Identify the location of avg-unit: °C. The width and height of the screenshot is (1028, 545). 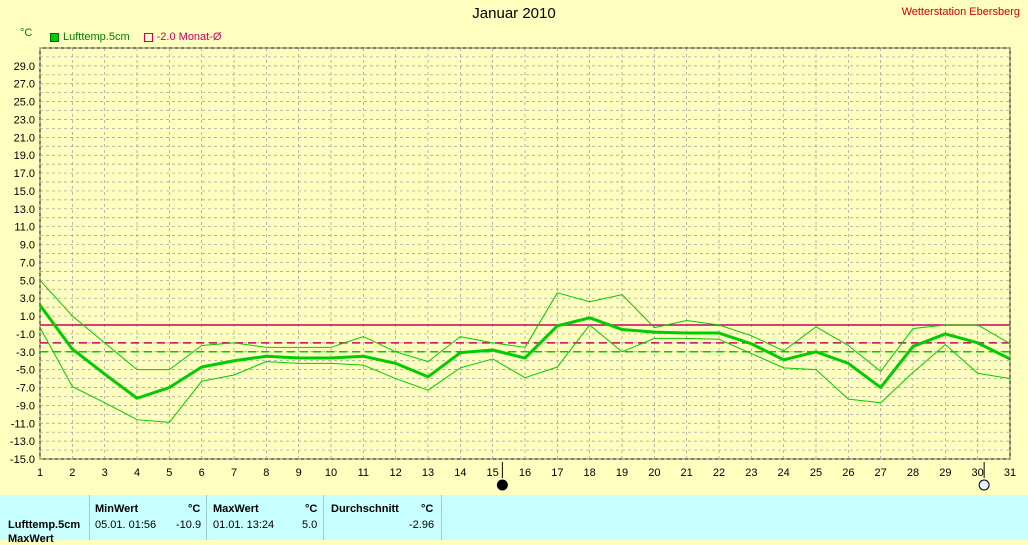
(427, 509).